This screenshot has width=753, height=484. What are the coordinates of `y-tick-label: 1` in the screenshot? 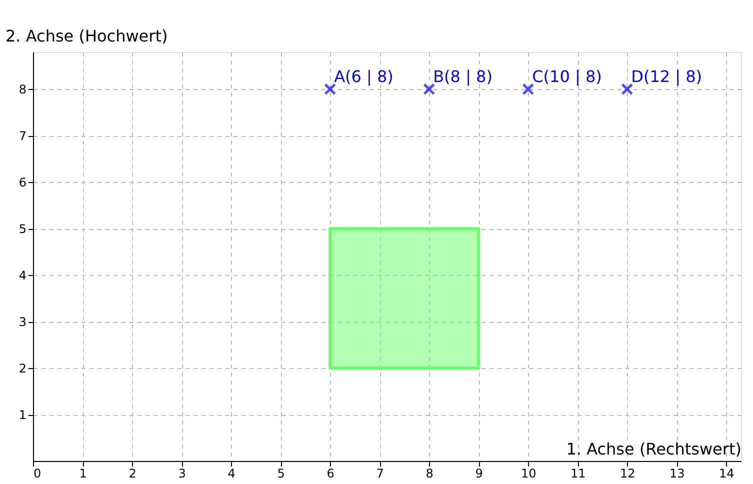 It's located at (22, 415).